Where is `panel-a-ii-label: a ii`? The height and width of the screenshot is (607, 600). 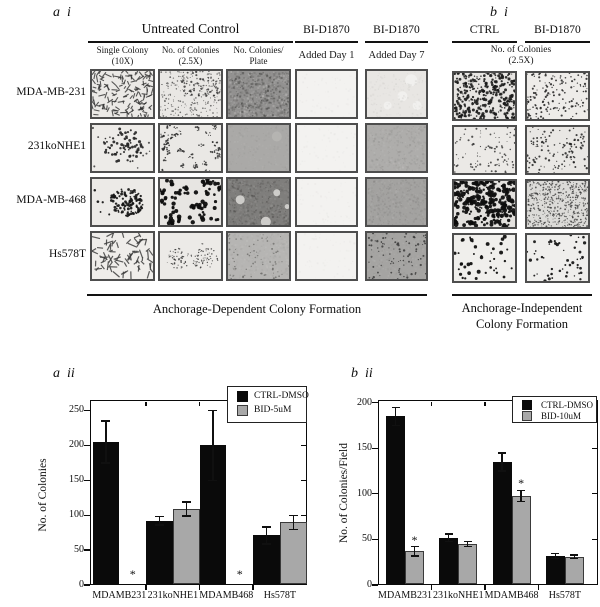
panel-a-ii-label: a ii is located at coordinates (64, 373).